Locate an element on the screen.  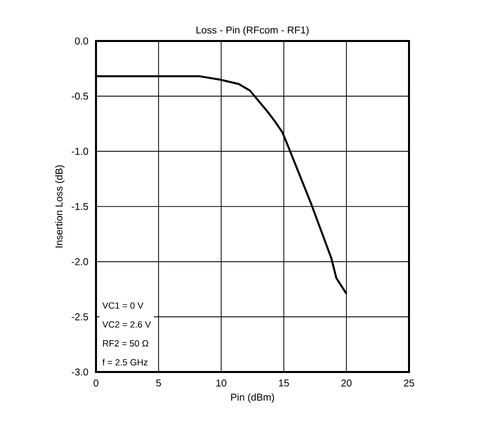
x-tick-label: 25 is located at coordinates (409, 383).